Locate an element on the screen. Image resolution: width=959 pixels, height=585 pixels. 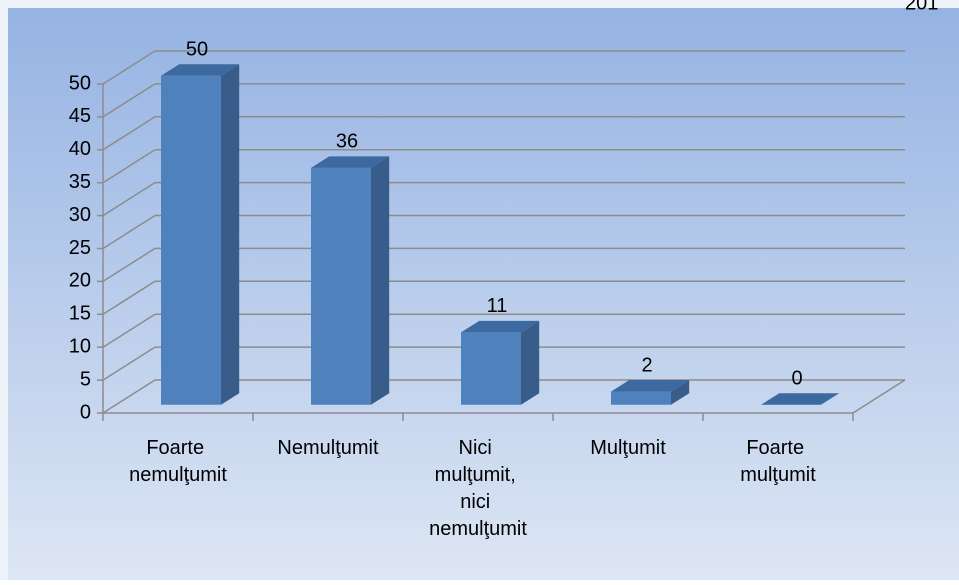
y-tick-label: 20 is located at coordinates (80, 281).